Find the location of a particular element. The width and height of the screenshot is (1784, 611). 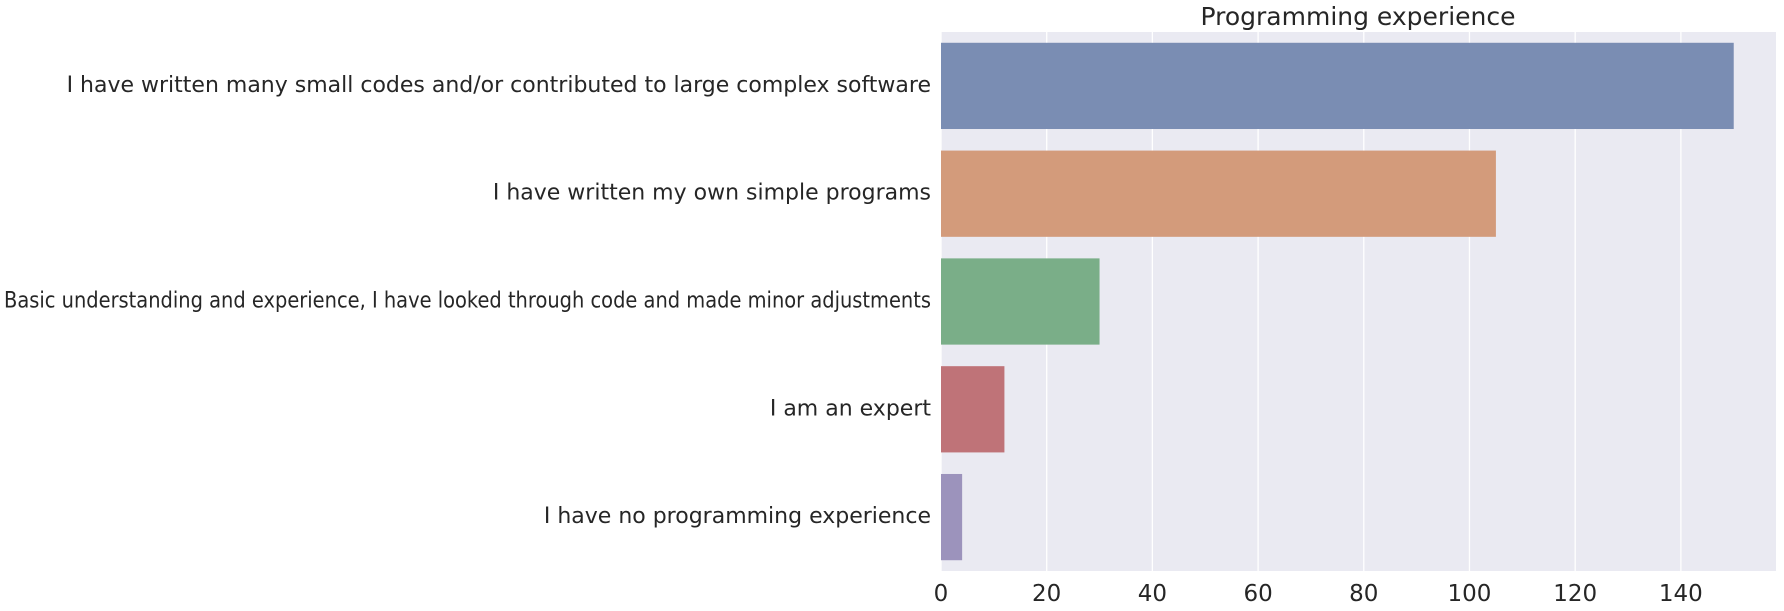

x-tick-label: 120 is located at coordinates (1575, 594).